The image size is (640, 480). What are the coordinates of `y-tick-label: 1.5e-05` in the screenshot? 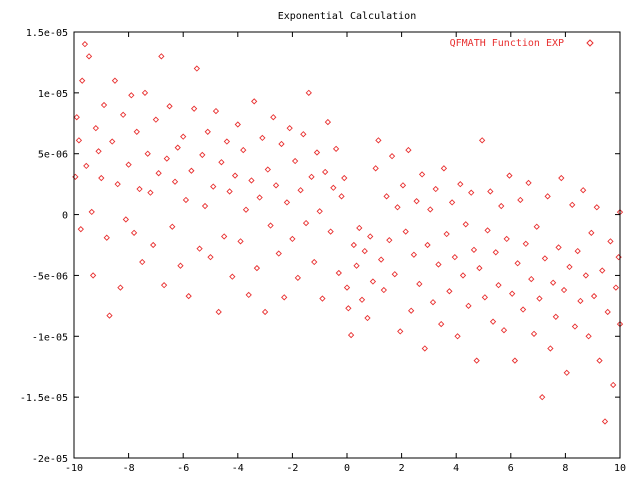 It's located at (47, 33).